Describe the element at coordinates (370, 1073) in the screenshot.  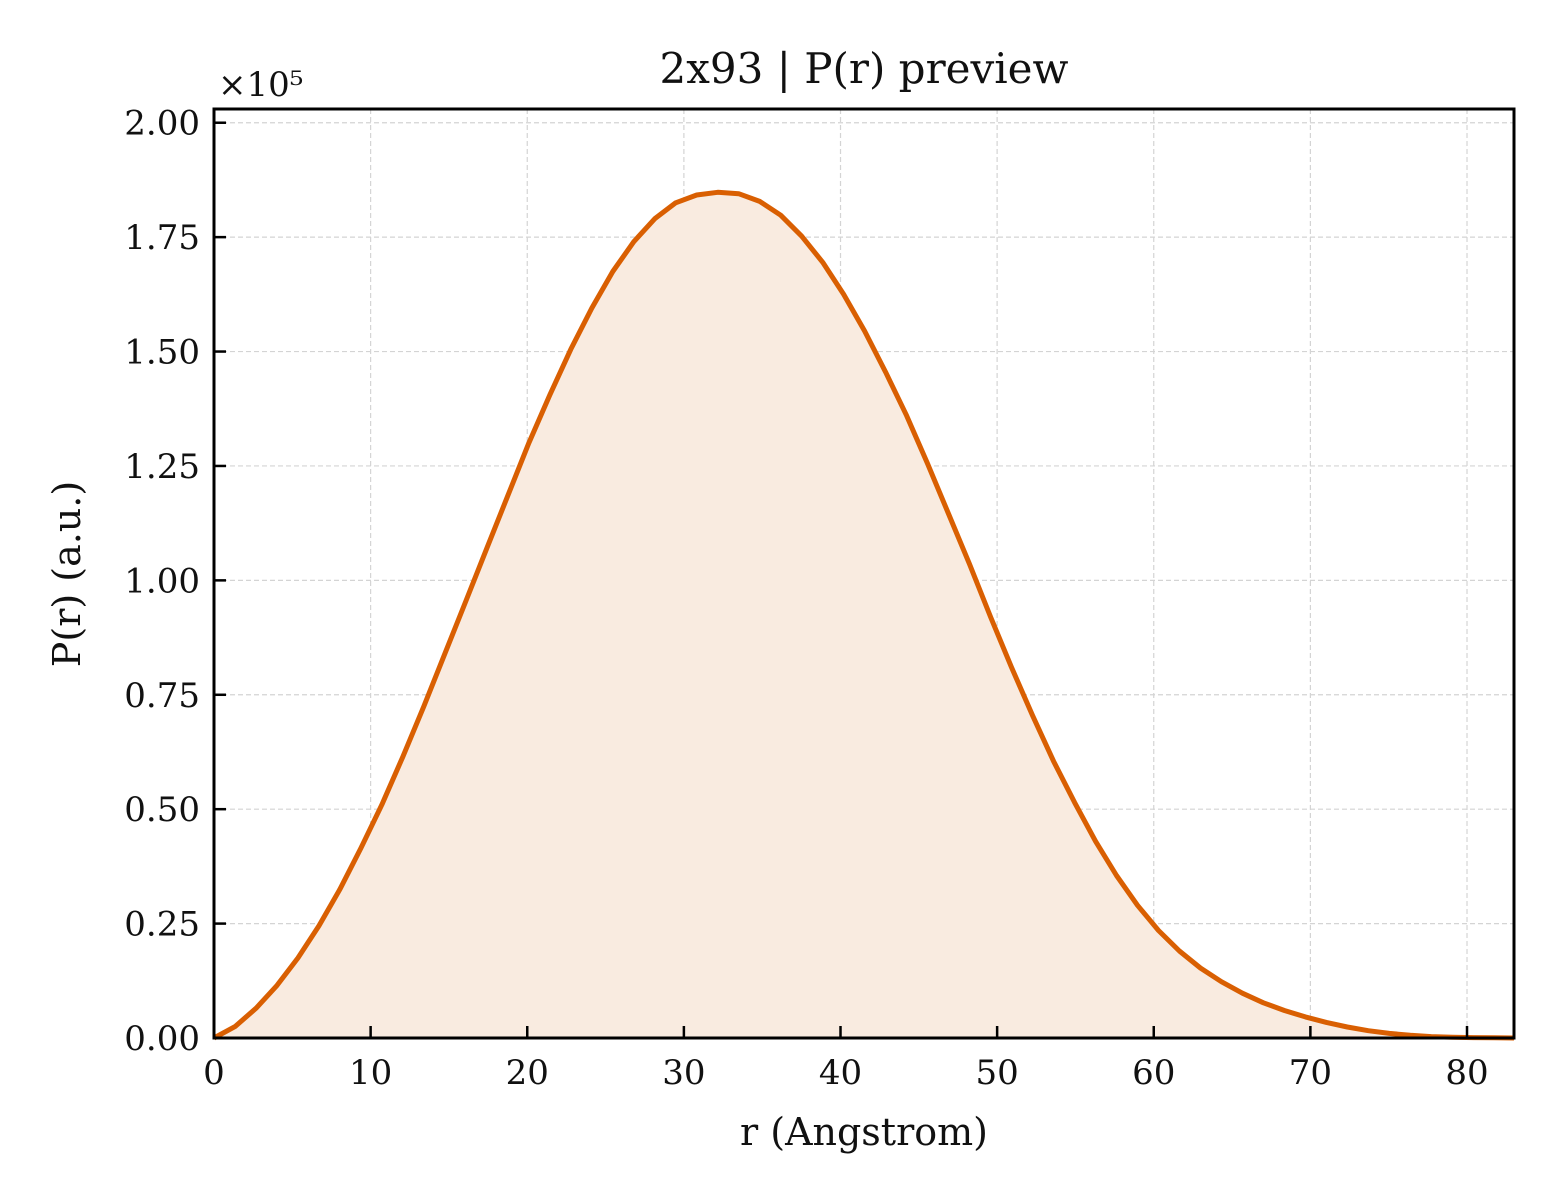
I see `x-tick-label: 10` at that location.